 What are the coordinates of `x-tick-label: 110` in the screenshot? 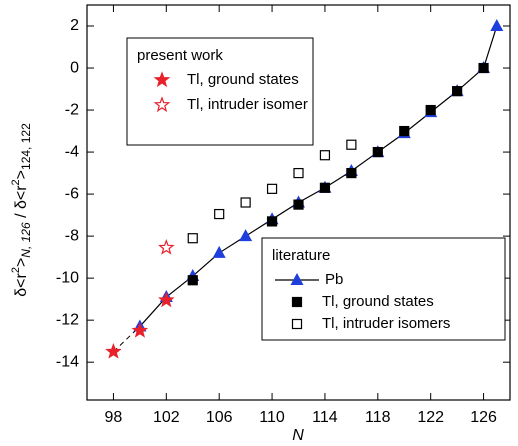 It's located at (272, 417).